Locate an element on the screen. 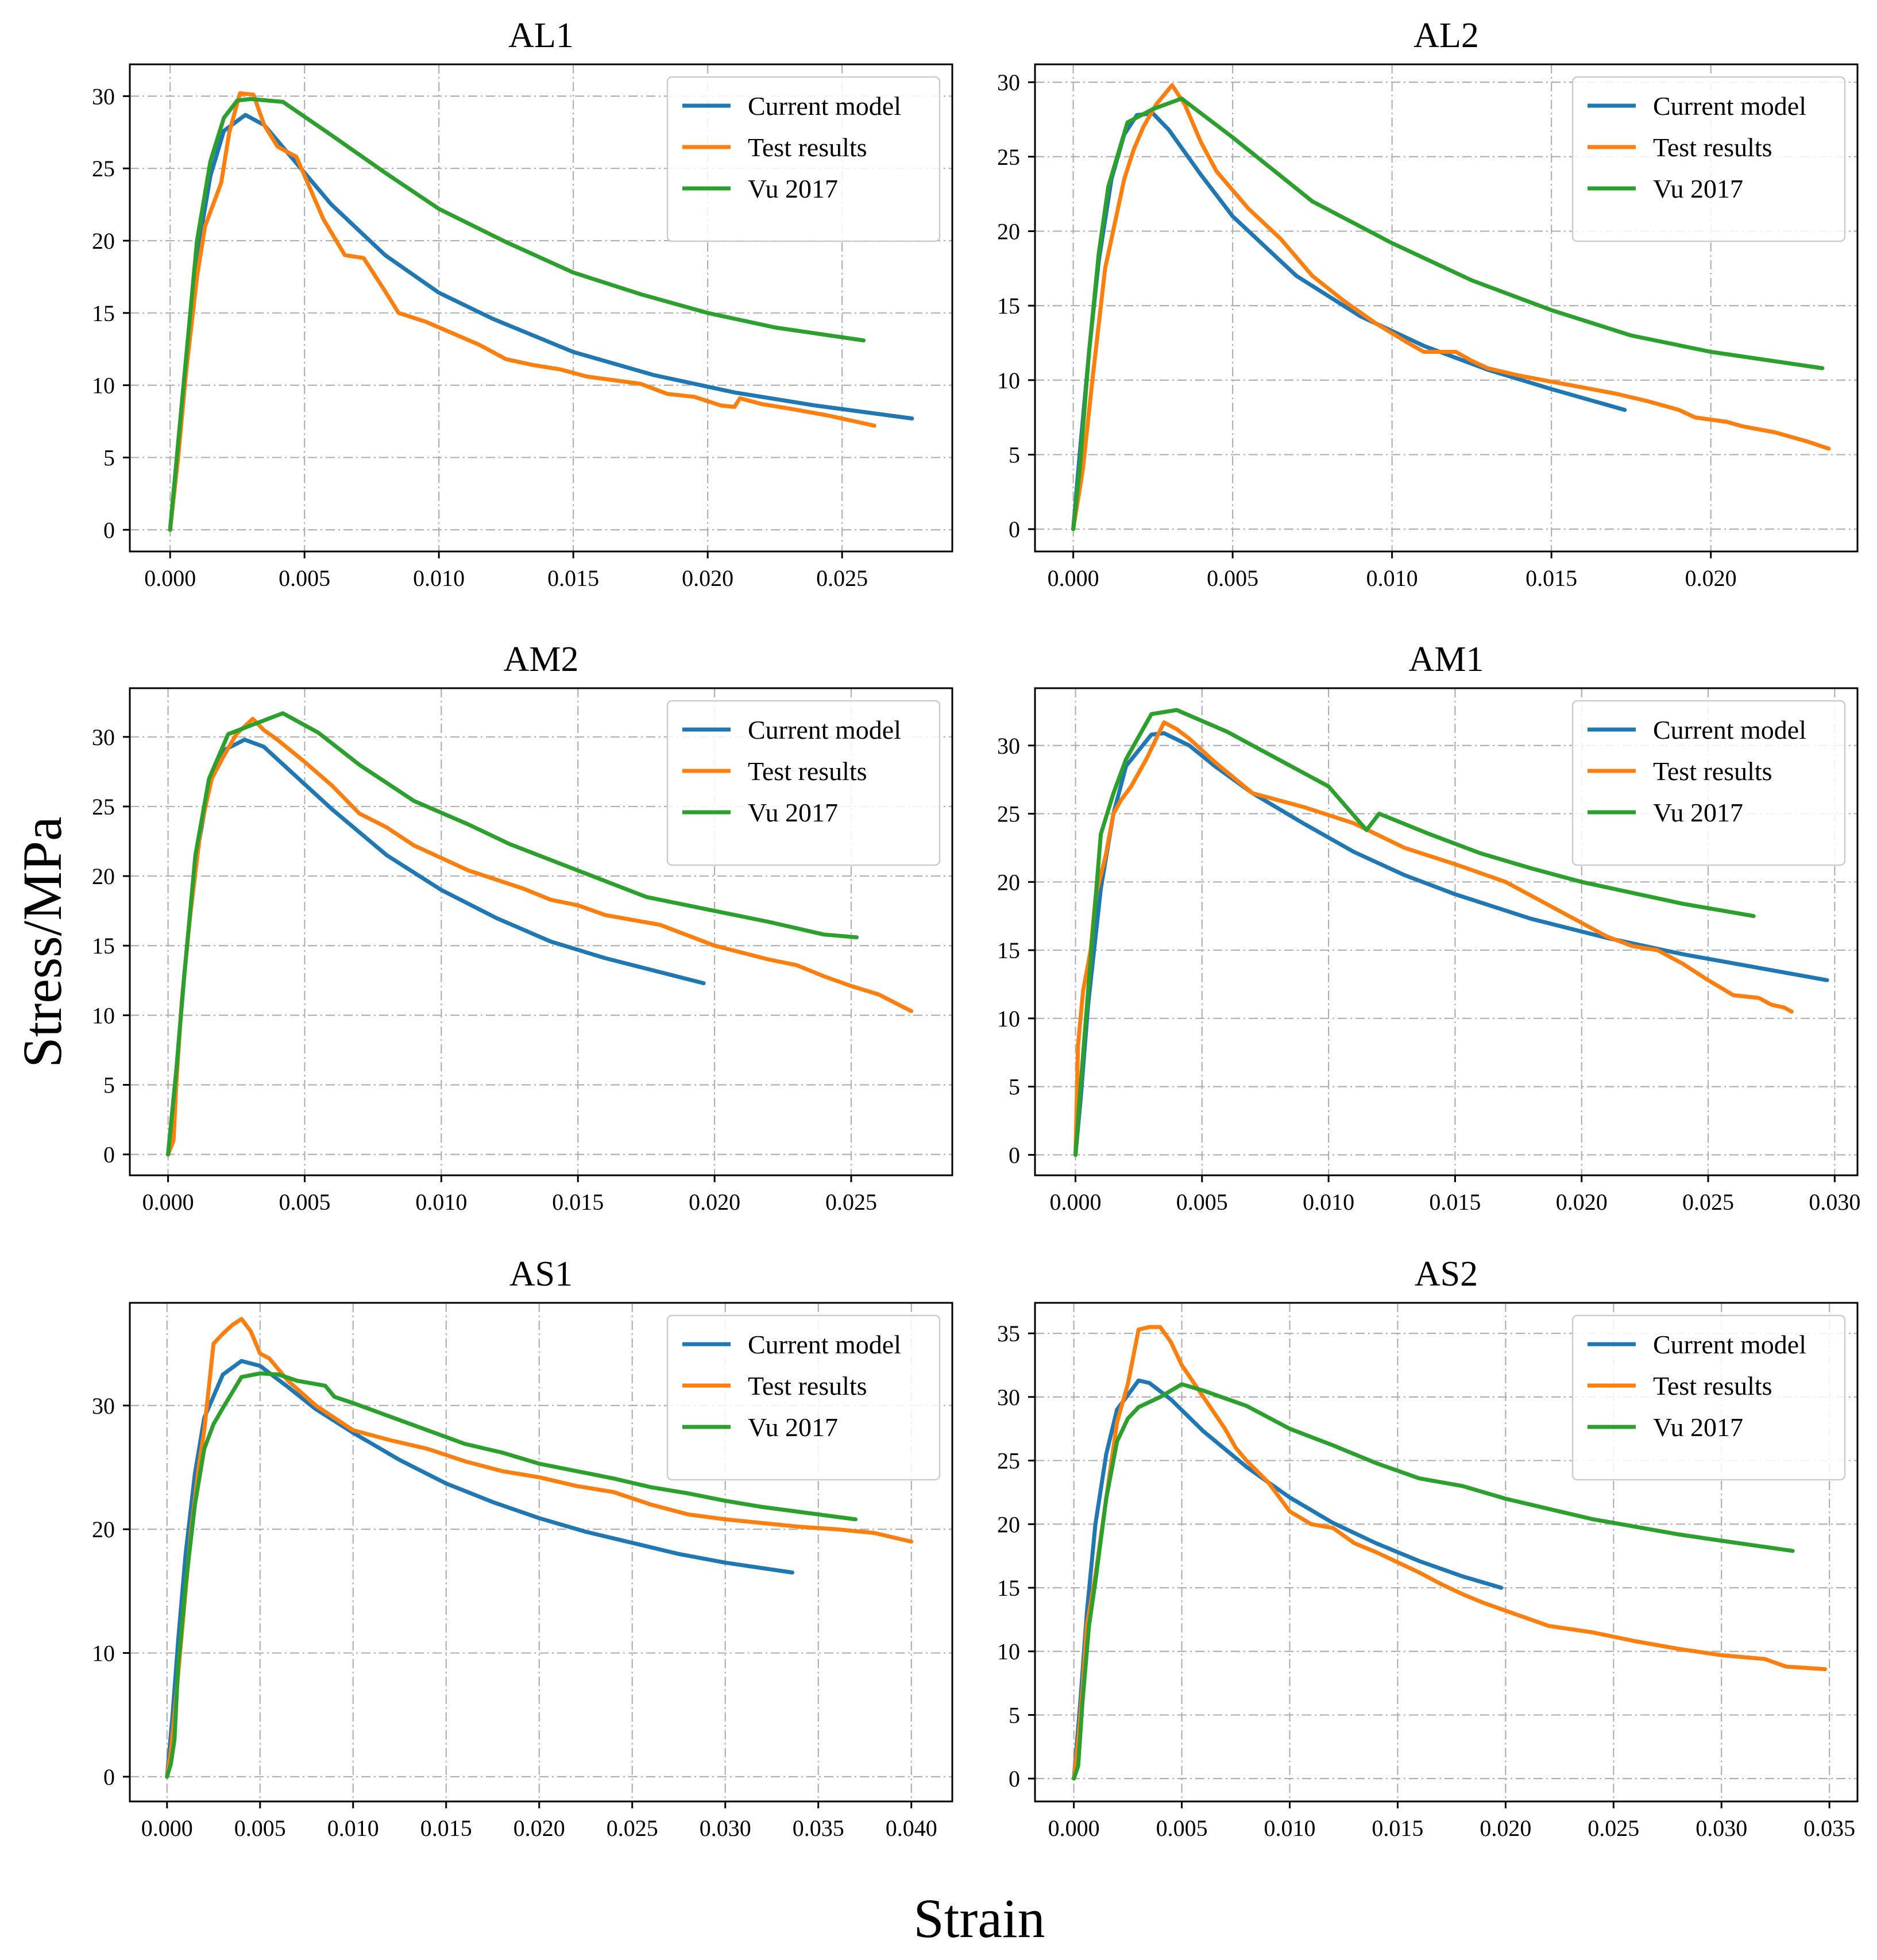 This screenshot has height=1960, width=1877. x-tick-label: 0.040 is located at coordinates (911, 1828).